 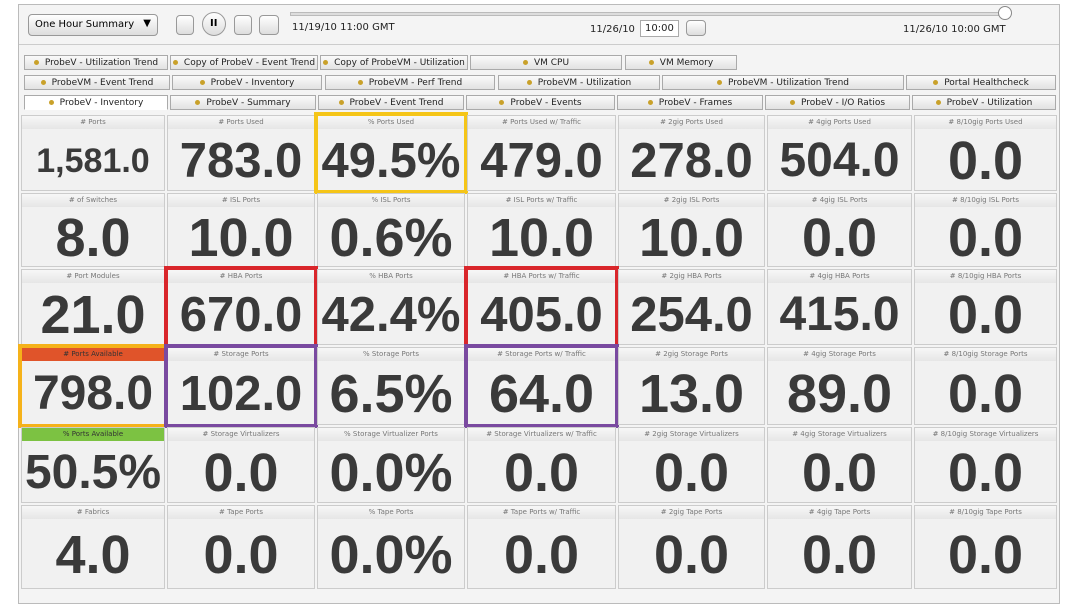 What do you see at coordinates (541, 161) in the screenshot?
I see `metric-value: 479.0` at bounding box center [541, 161].